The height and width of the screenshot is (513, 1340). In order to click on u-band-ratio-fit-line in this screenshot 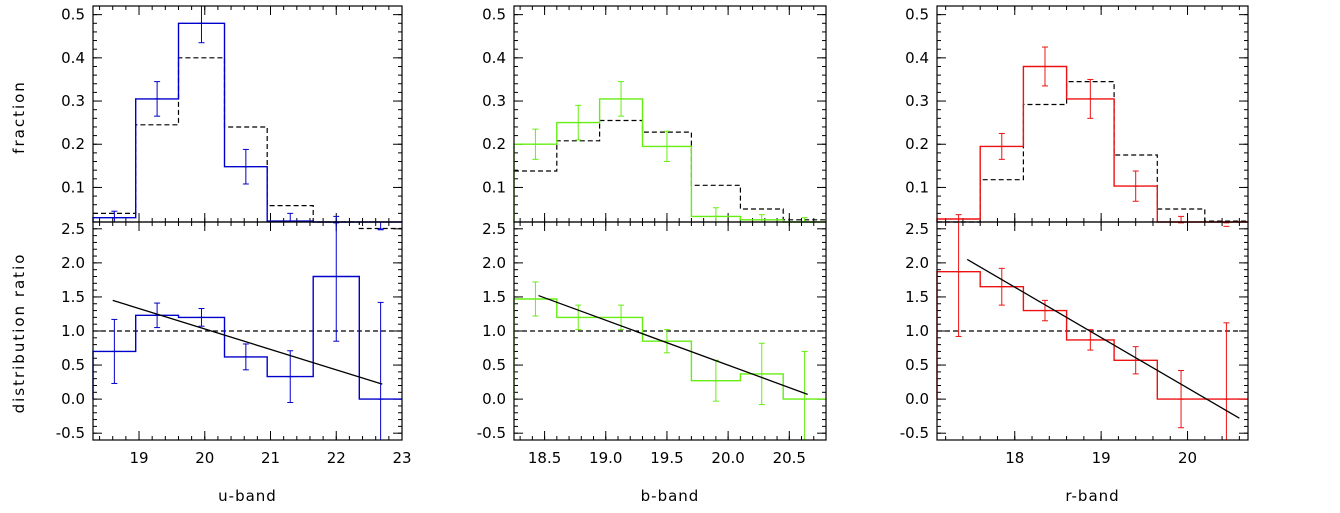, I will do `click(247, 342)`.